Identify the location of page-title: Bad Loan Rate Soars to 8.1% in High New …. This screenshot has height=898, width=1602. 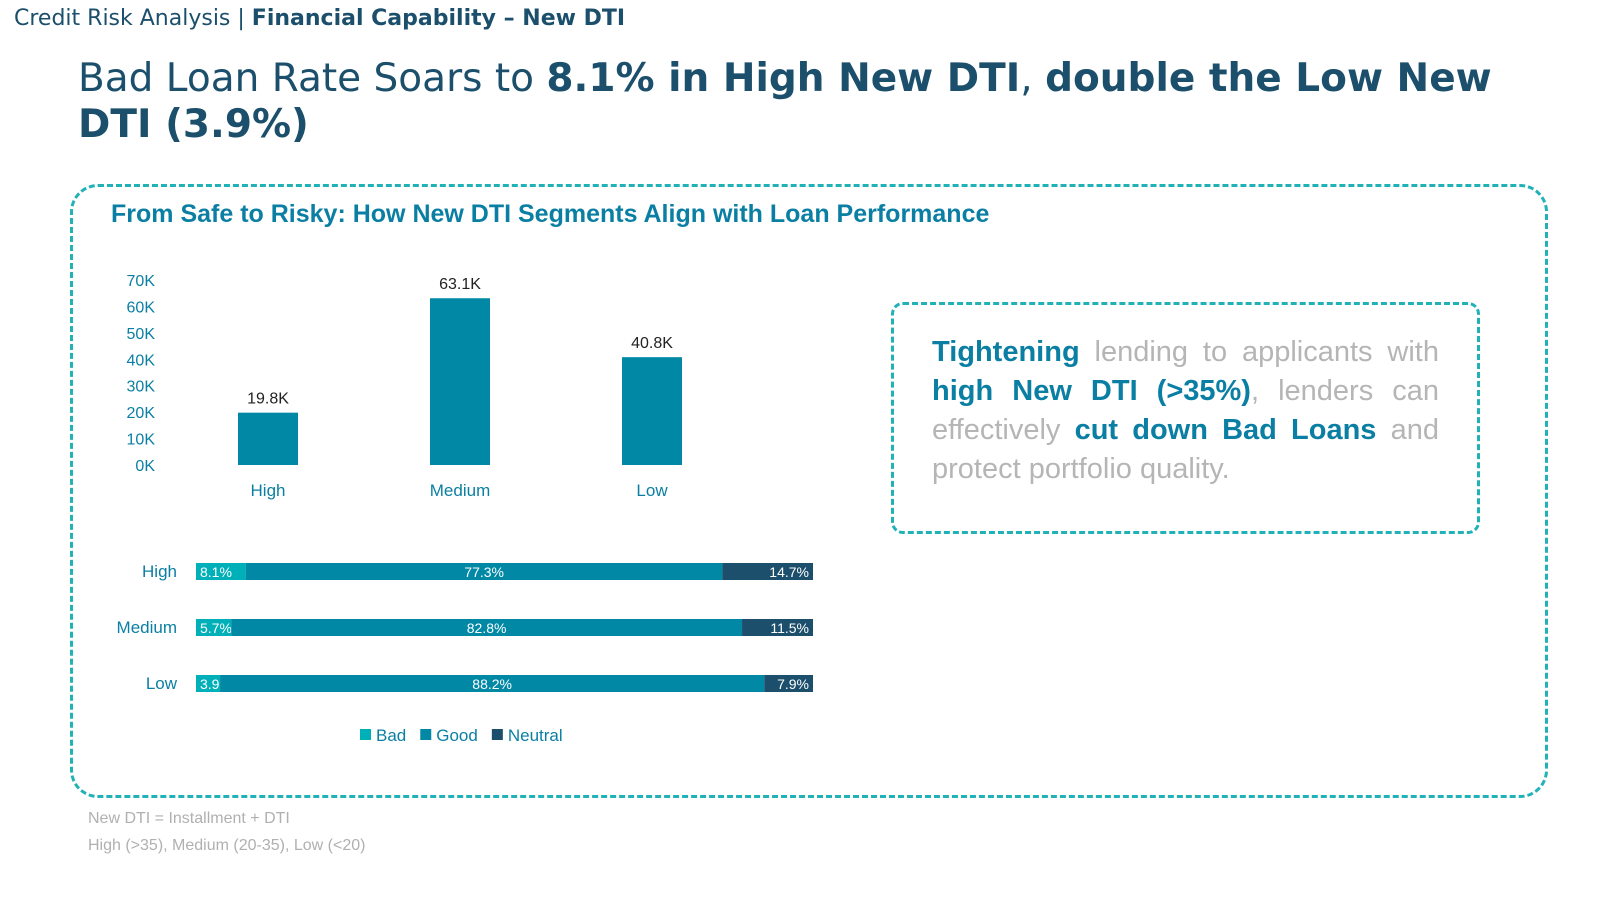
(788, 102).